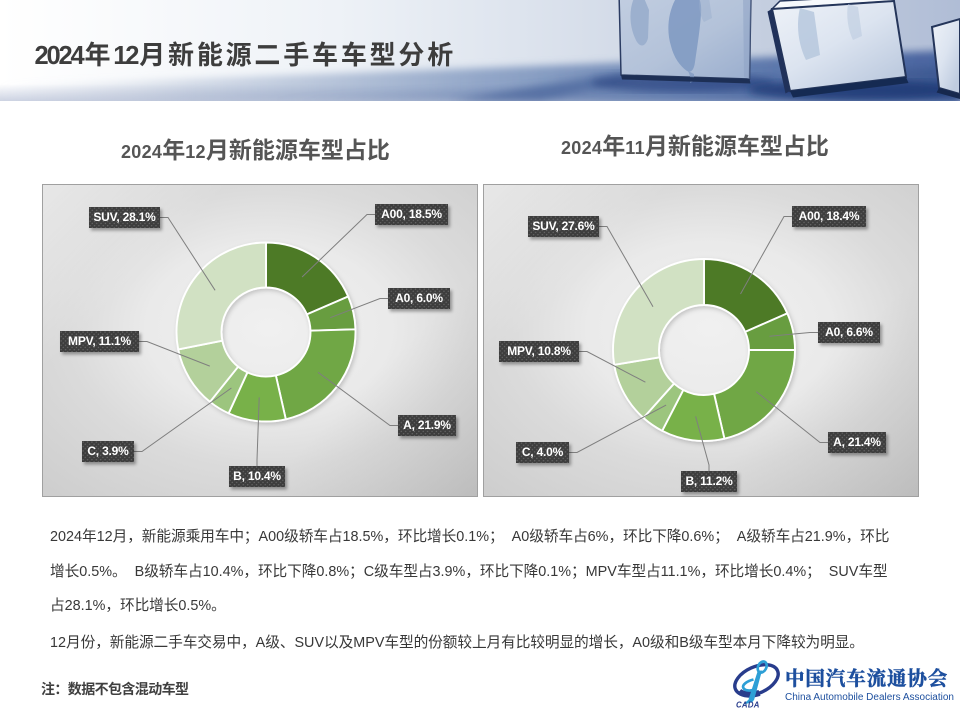  What do you see at coordinates (748, 705) in the screenshot?
I see `svg-text: CADA` at bounding box center [748, 705].